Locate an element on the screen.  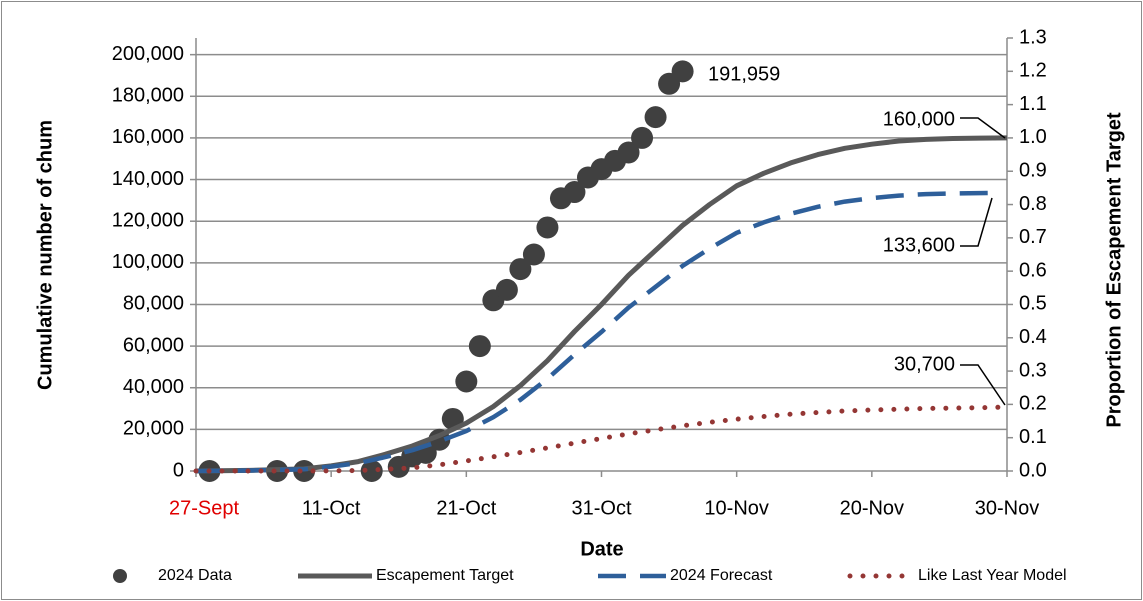
annotation: 191,959 is located at coordinates (744, 74).